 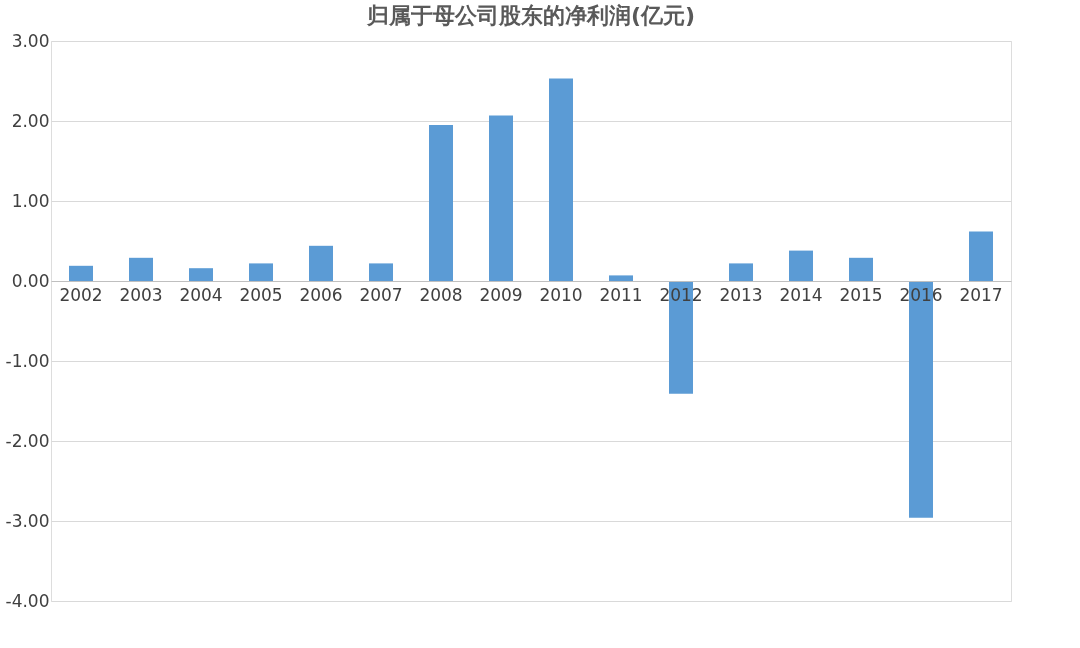 I want to click on y-tick-label: 3.00, so click(x=30, y=40).